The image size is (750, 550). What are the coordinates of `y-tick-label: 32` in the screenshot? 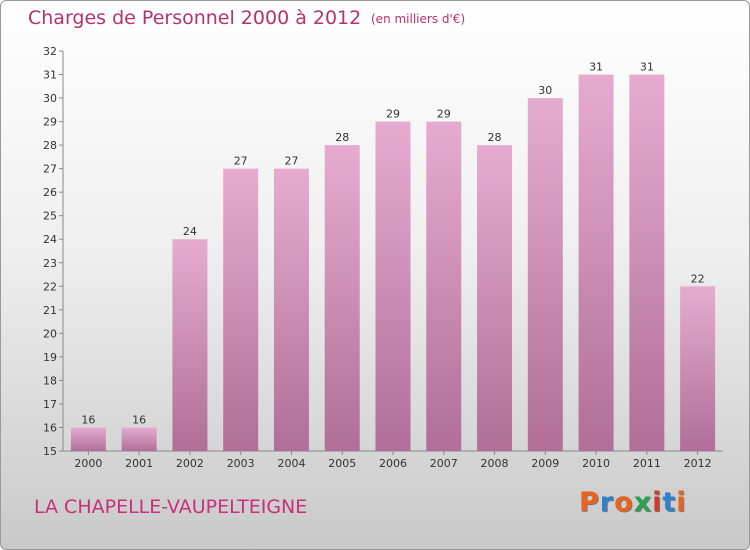 It's located at (50, 51).